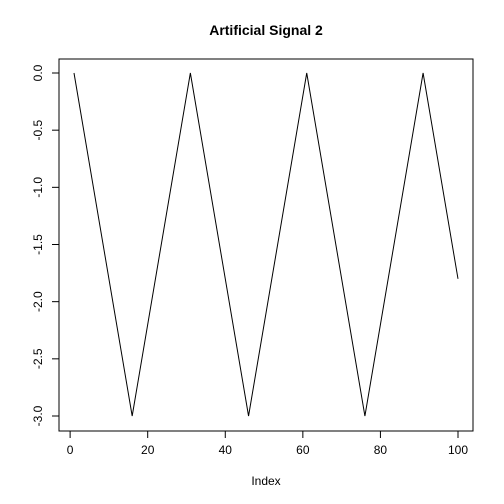 The image size is (504, 504). Describe the element at coordinates (303, 450) in the screenshot. I see `x-tick-label: 60` at that location.